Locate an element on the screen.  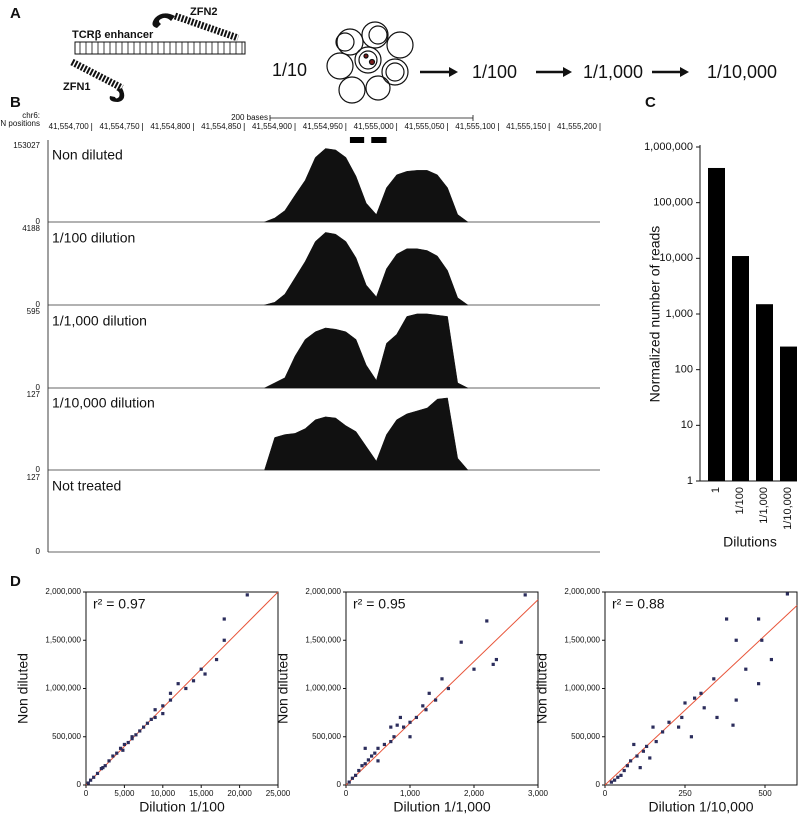
x-tick-label: 1,000 is located at coordinates (410, 793).